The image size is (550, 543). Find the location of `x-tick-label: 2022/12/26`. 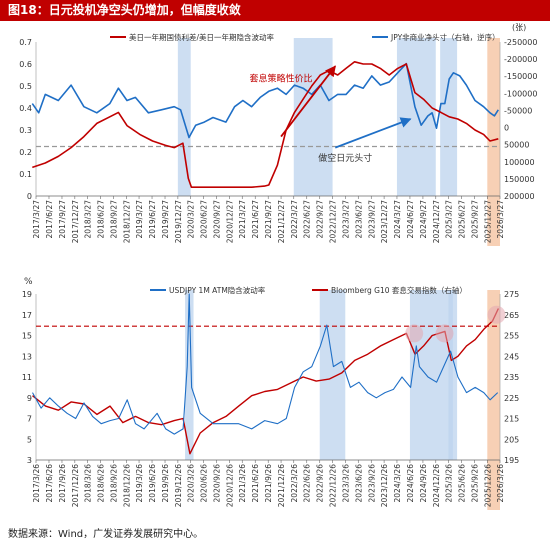

x-tick-label: 2022/12/26 is located at coordinates (333, 485).